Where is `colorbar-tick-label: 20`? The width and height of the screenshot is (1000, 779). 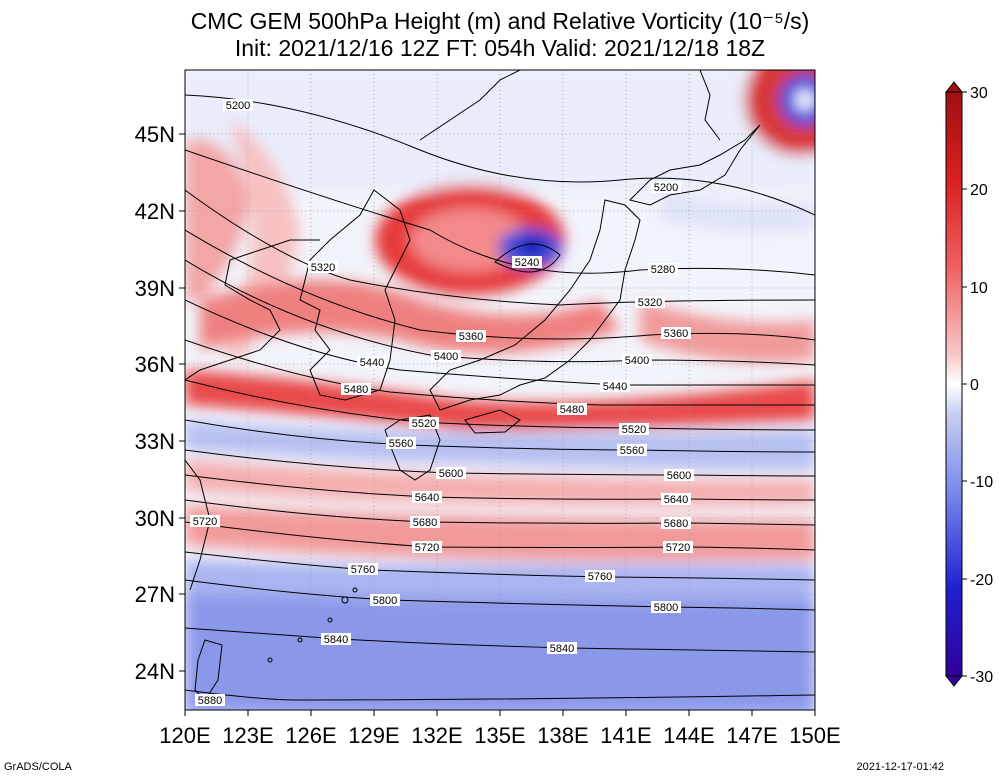 colorbar-tick-label: 20 is located at coordinates (979, 190).